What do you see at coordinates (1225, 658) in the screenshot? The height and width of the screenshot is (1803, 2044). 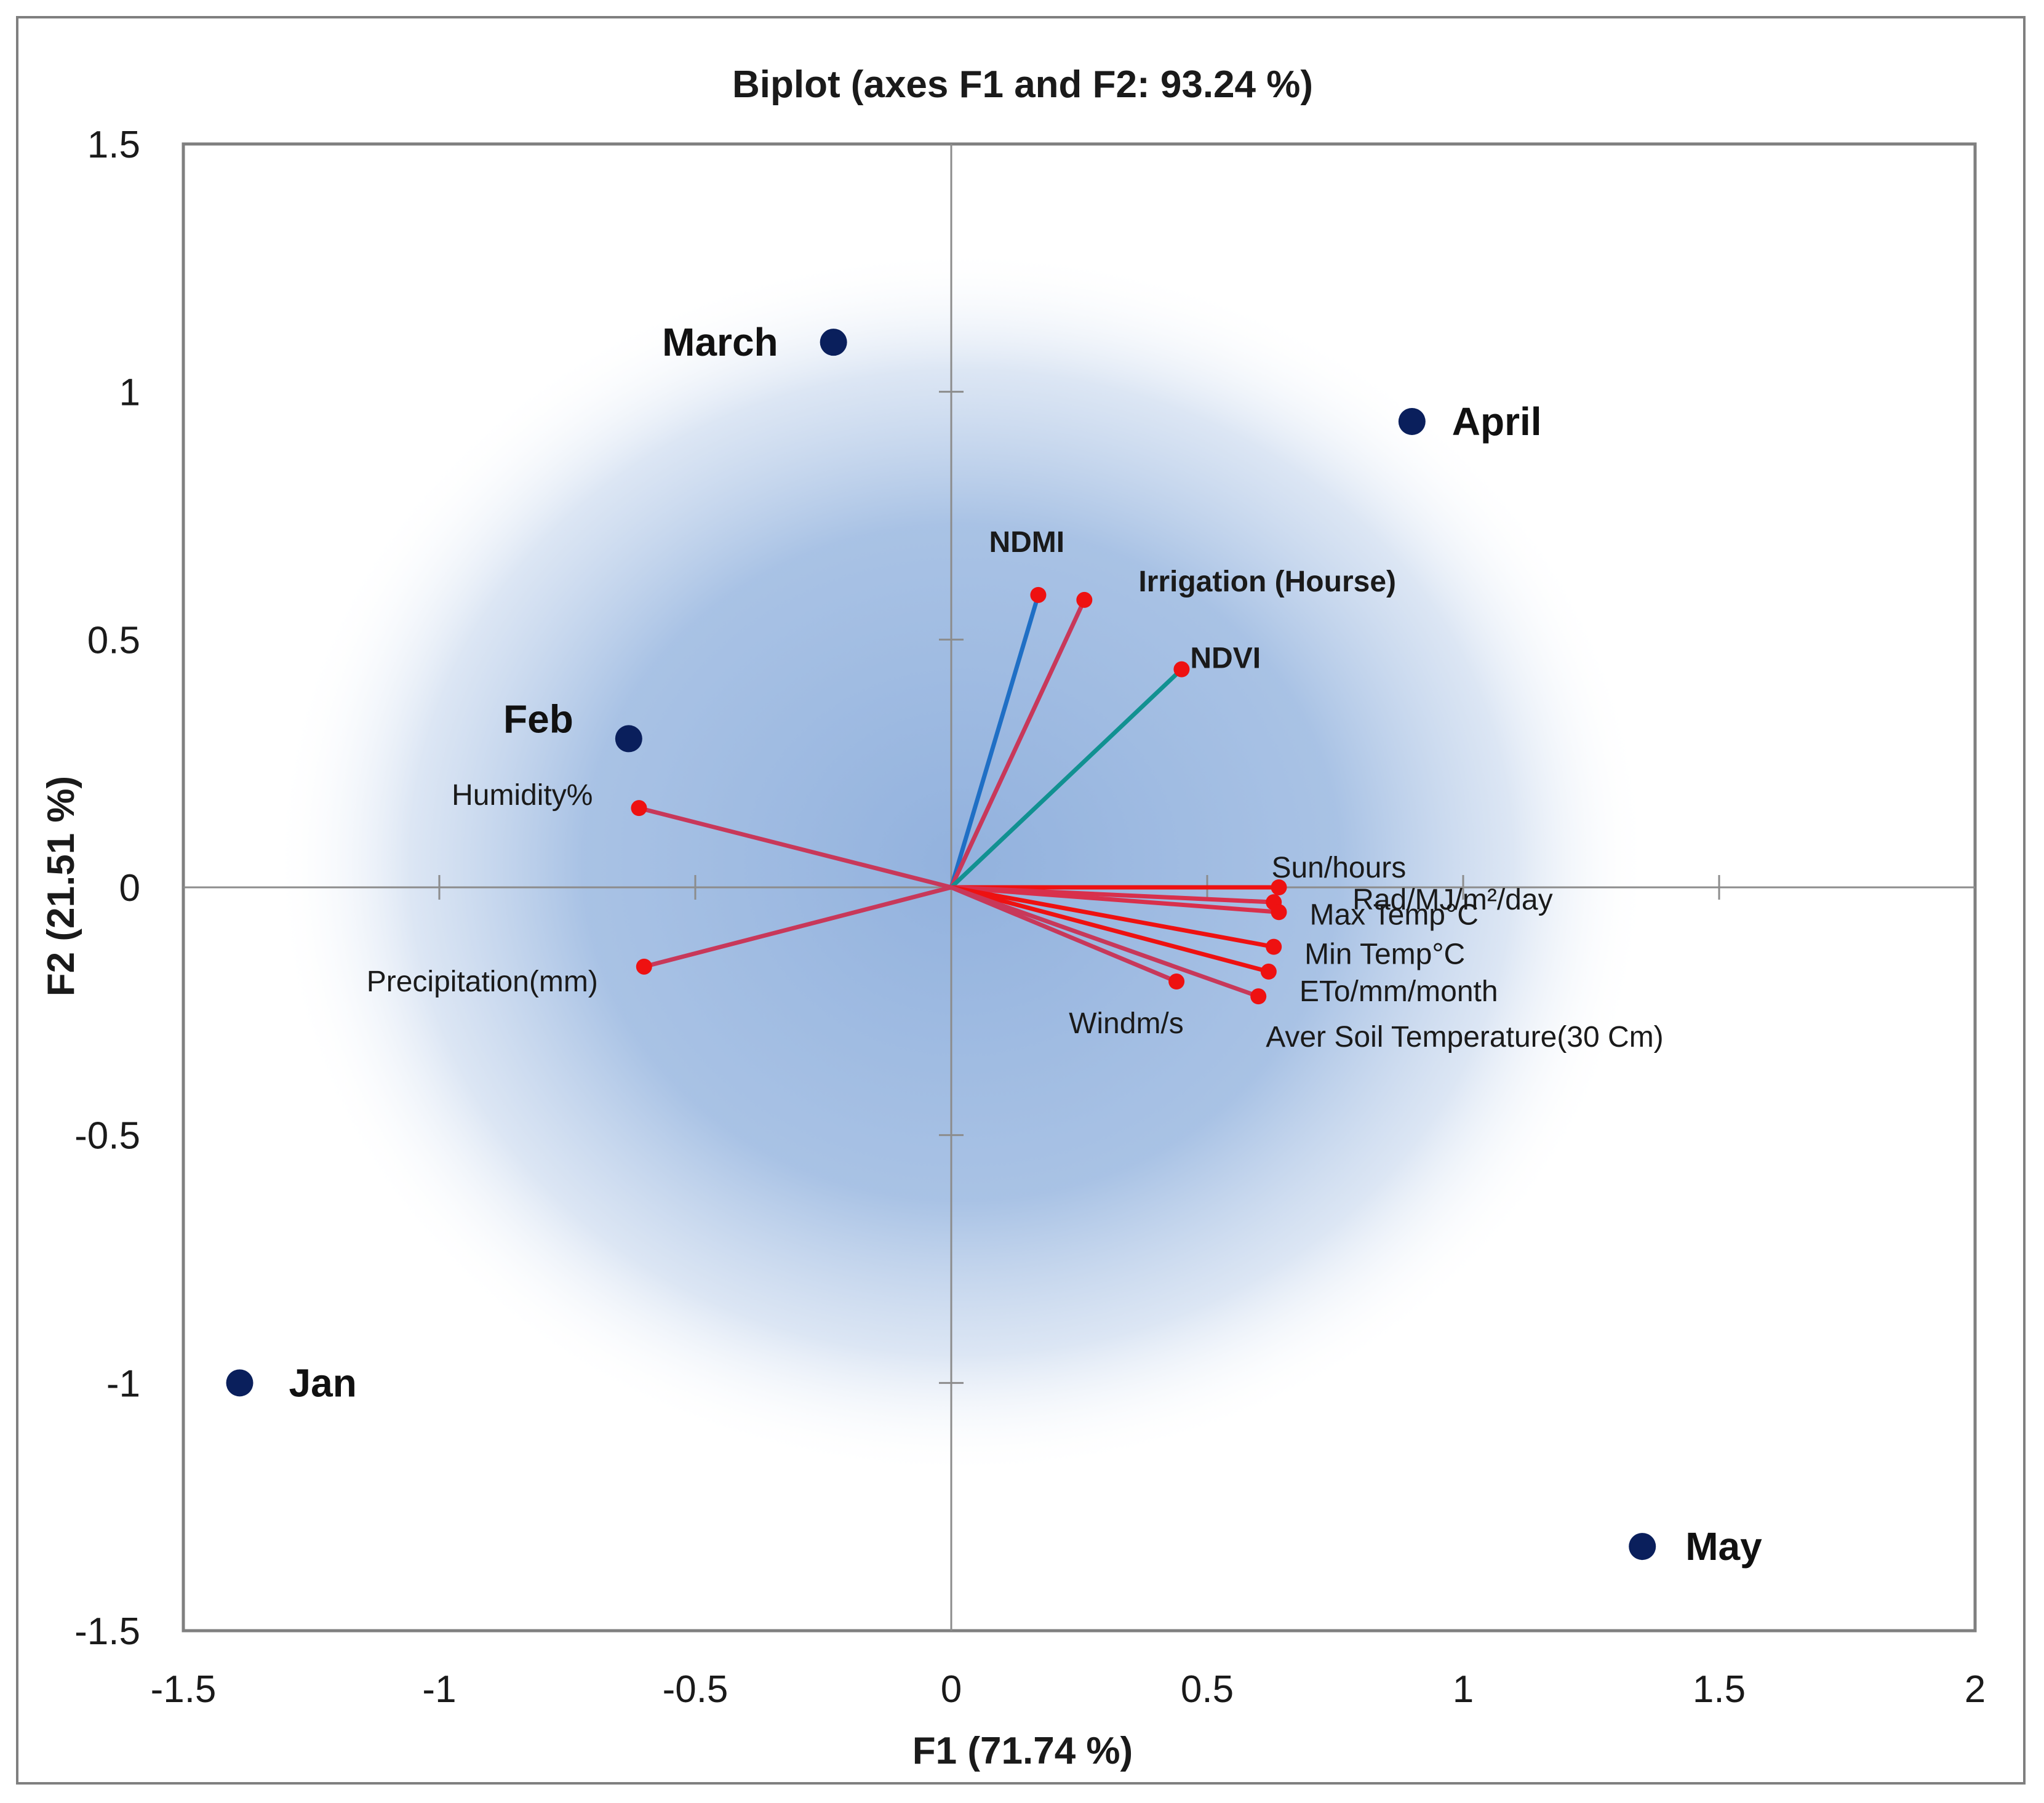 I see `variable-label-ndvi: NDVI` at bounding box center [1225, 658].